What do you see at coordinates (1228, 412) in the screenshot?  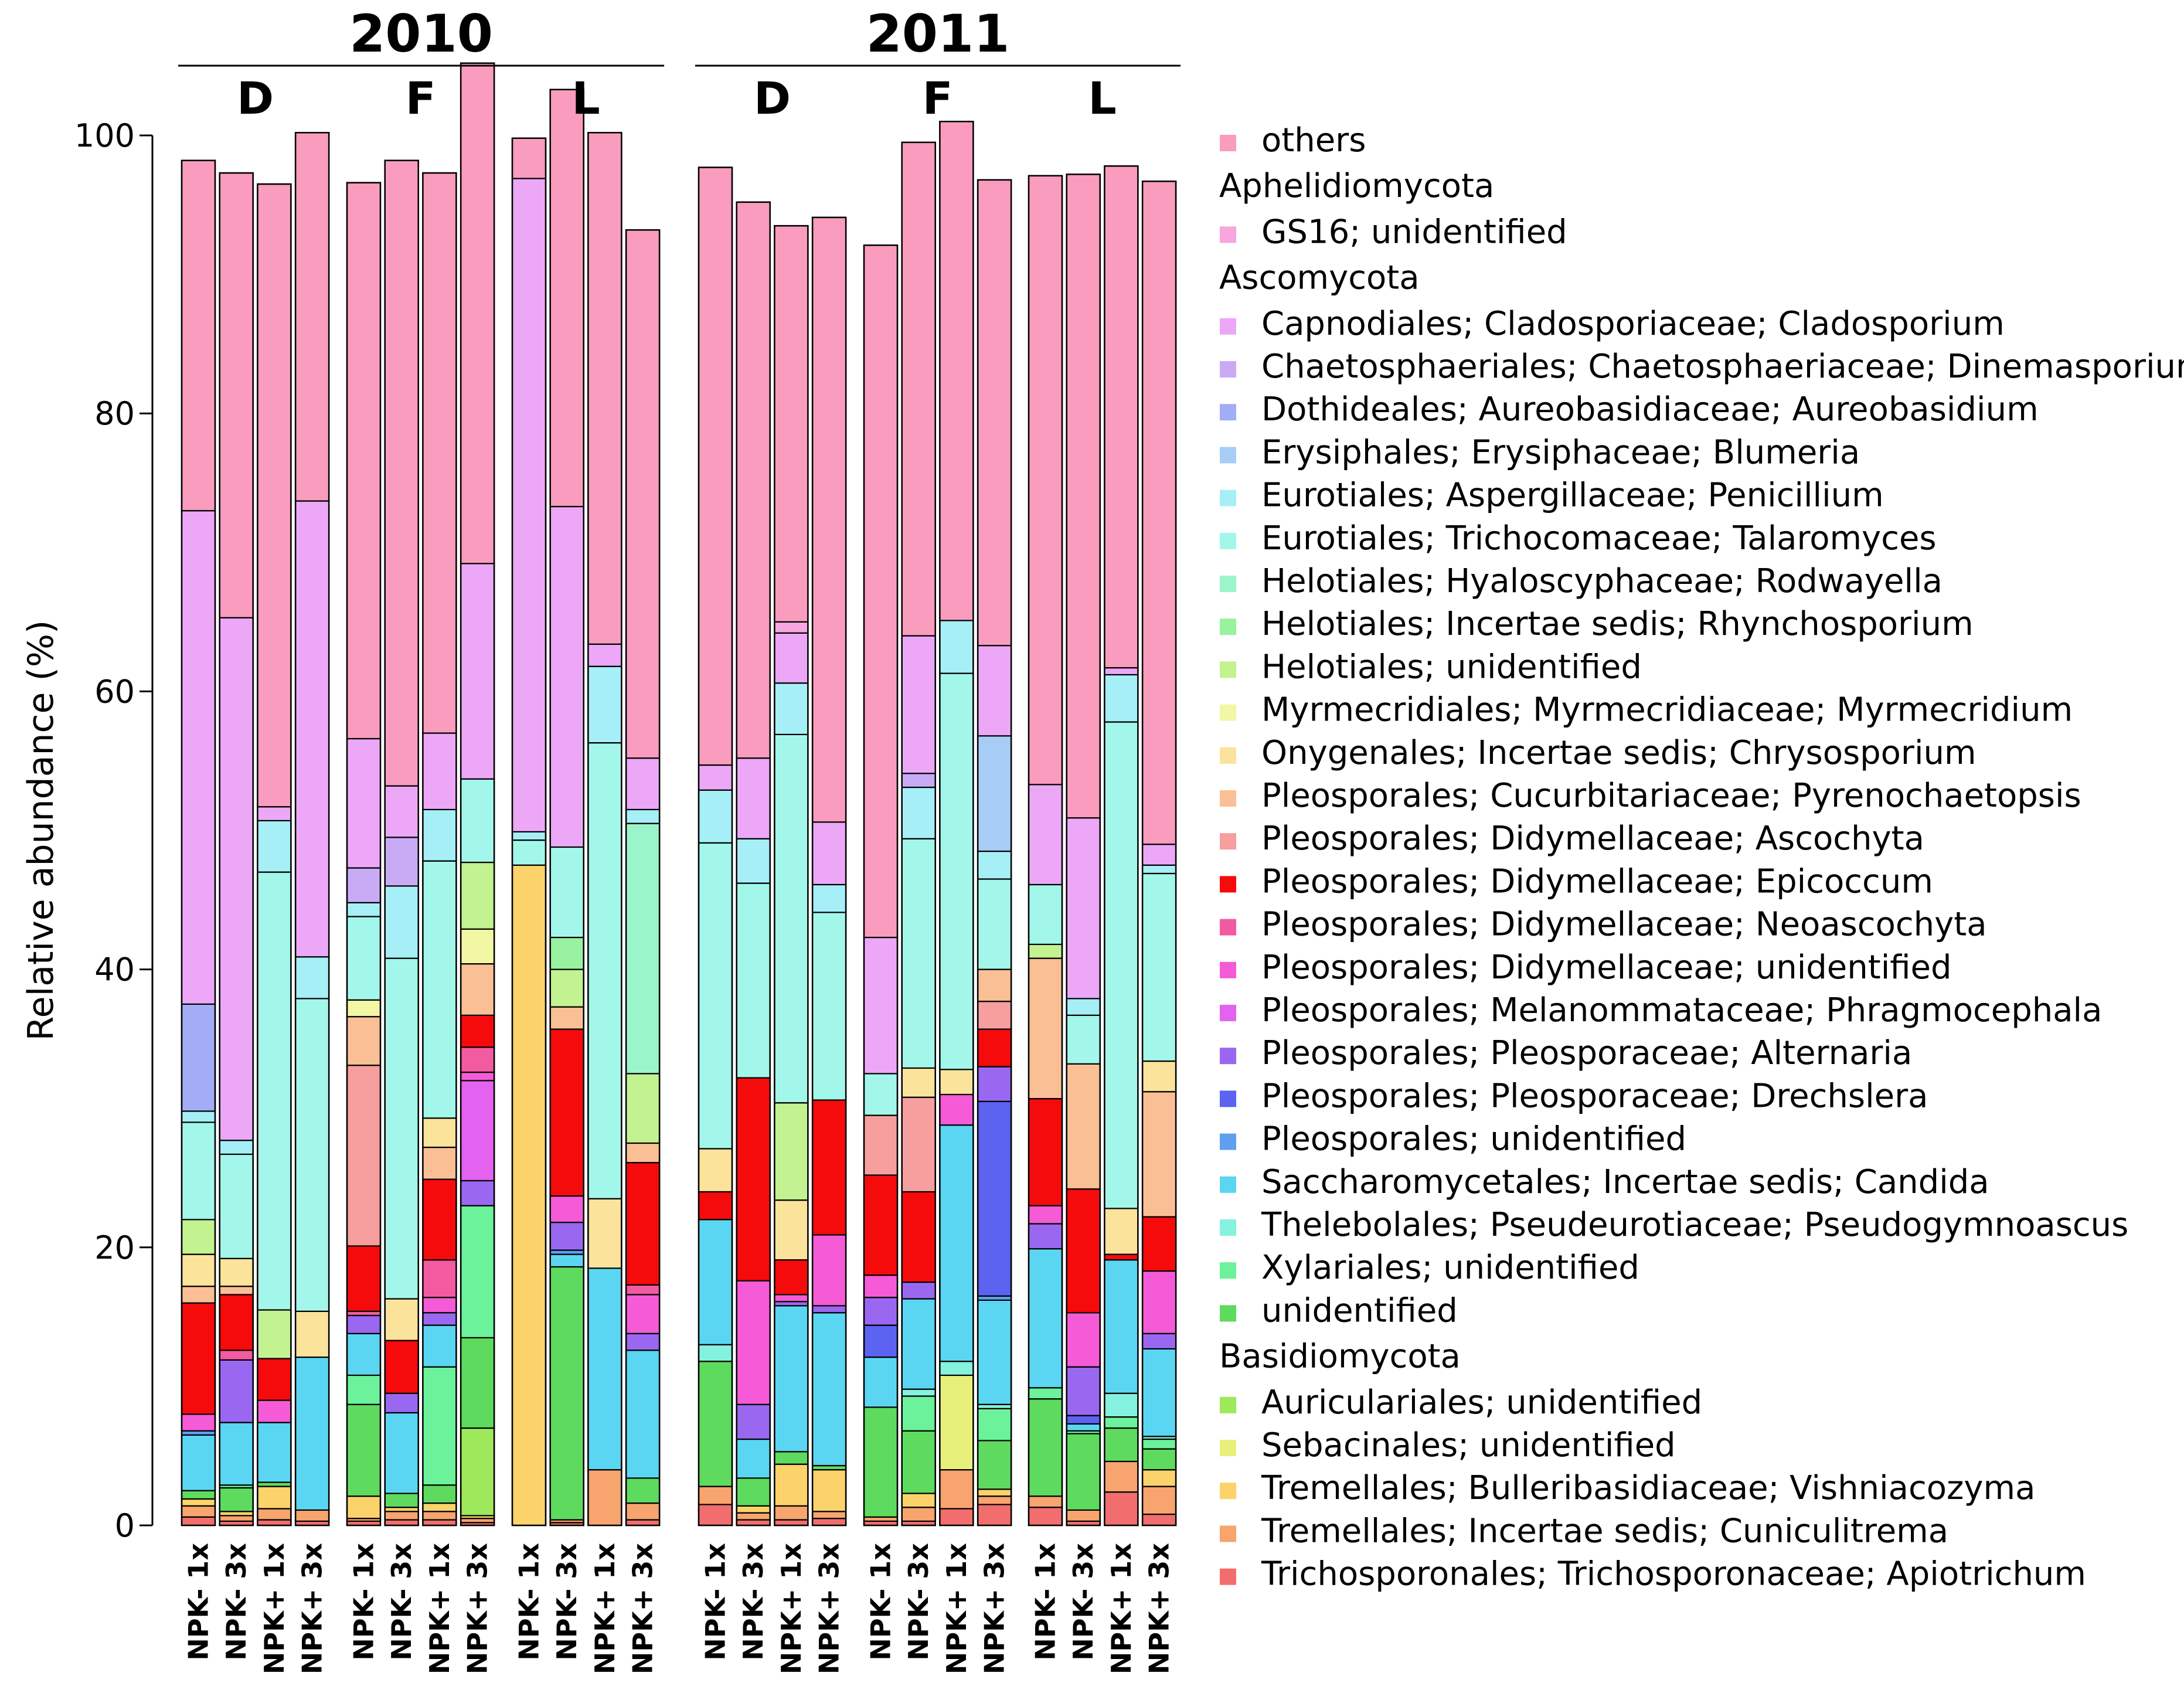 I see `legend-swatch-aureo` at bounding box center [1228, 412].